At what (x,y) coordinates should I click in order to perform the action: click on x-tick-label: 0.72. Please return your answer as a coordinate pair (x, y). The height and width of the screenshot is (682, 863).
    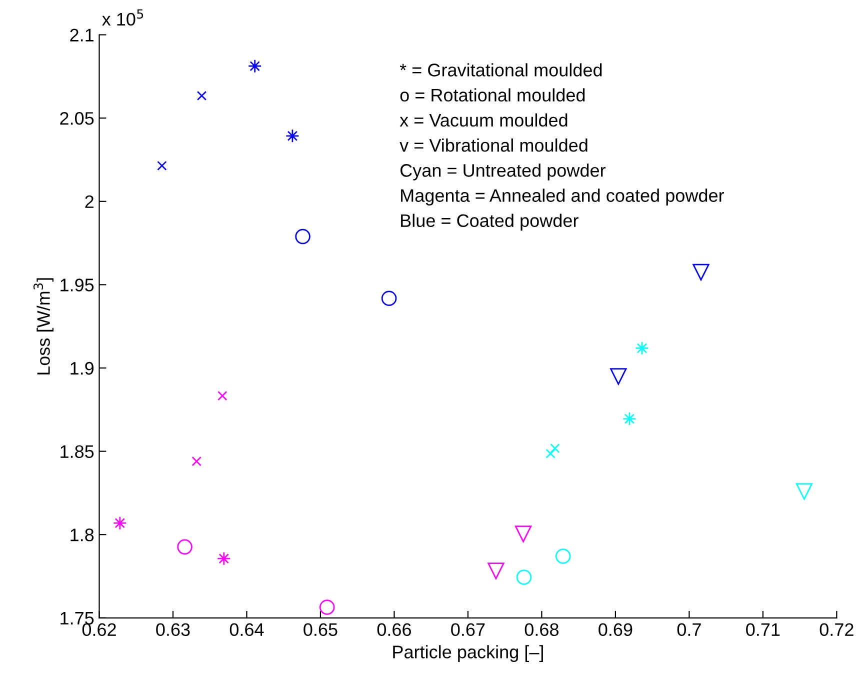
    Looking at the image, I should click on (837, 629).